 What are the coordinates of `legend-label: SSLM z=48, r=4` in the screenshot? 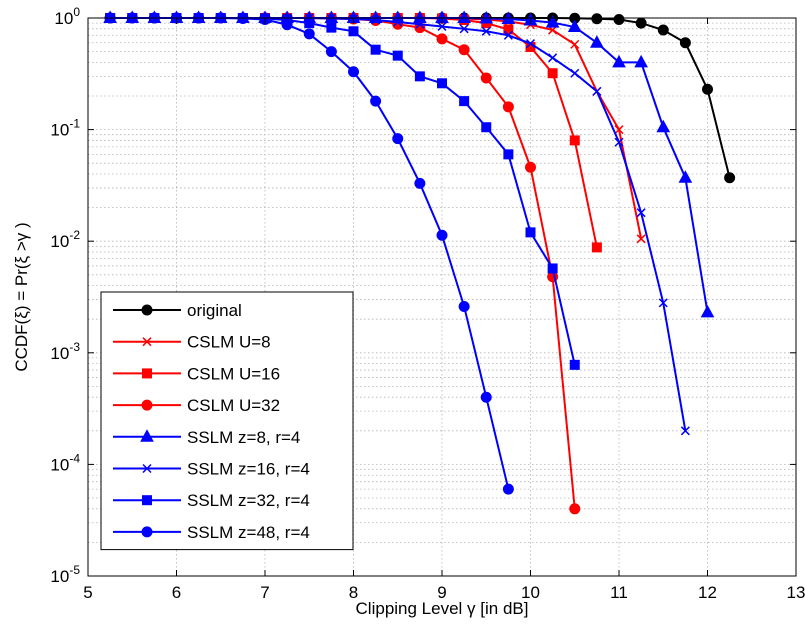 It's located at (248, 532).